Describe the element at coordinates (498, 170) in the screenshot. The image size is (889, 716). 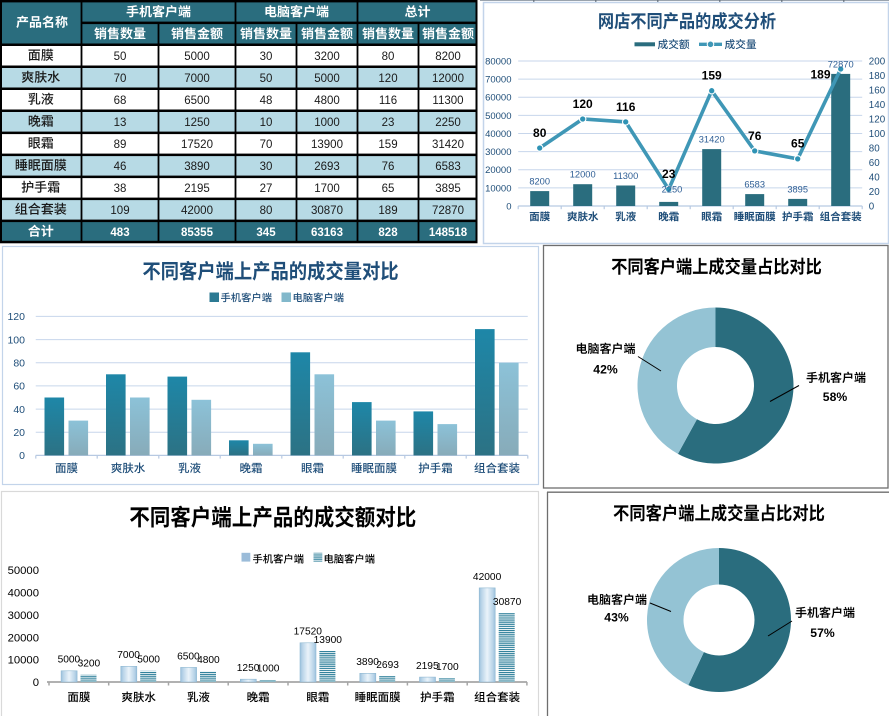
I see `svg-text: 20000` at that location.